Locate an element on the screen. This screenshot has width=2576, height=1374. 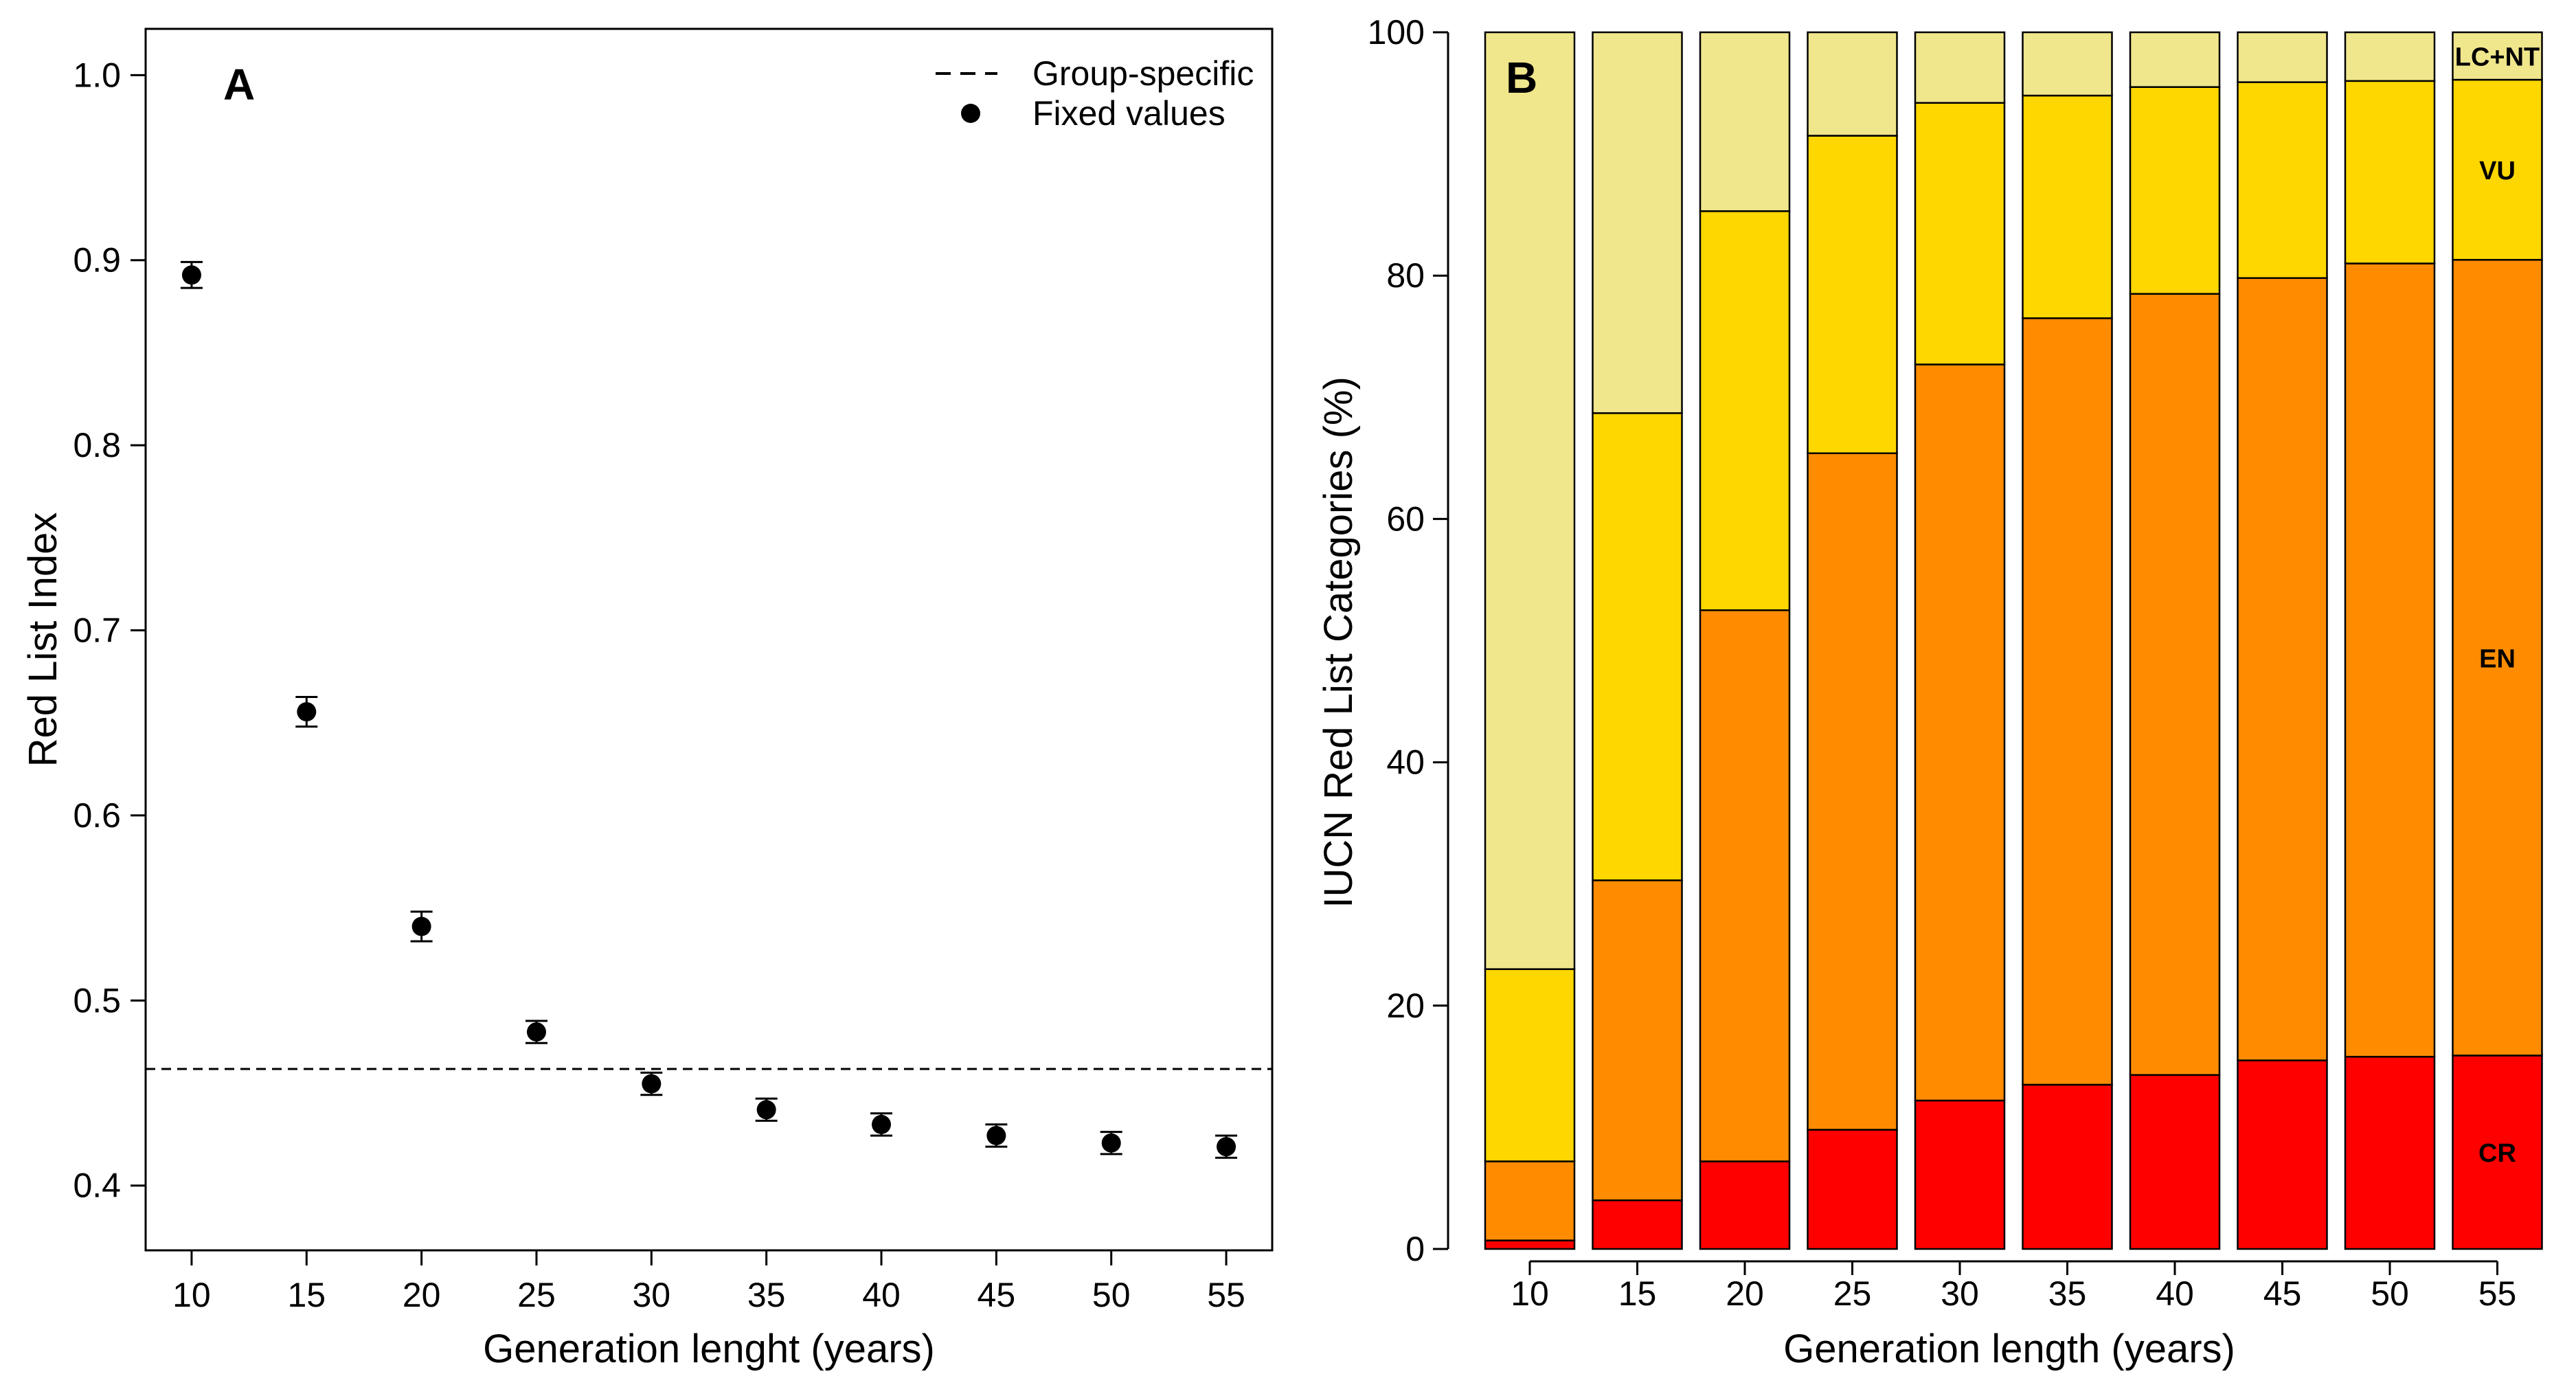
category-label-vu: VU is located at coordinates (2497, 171).